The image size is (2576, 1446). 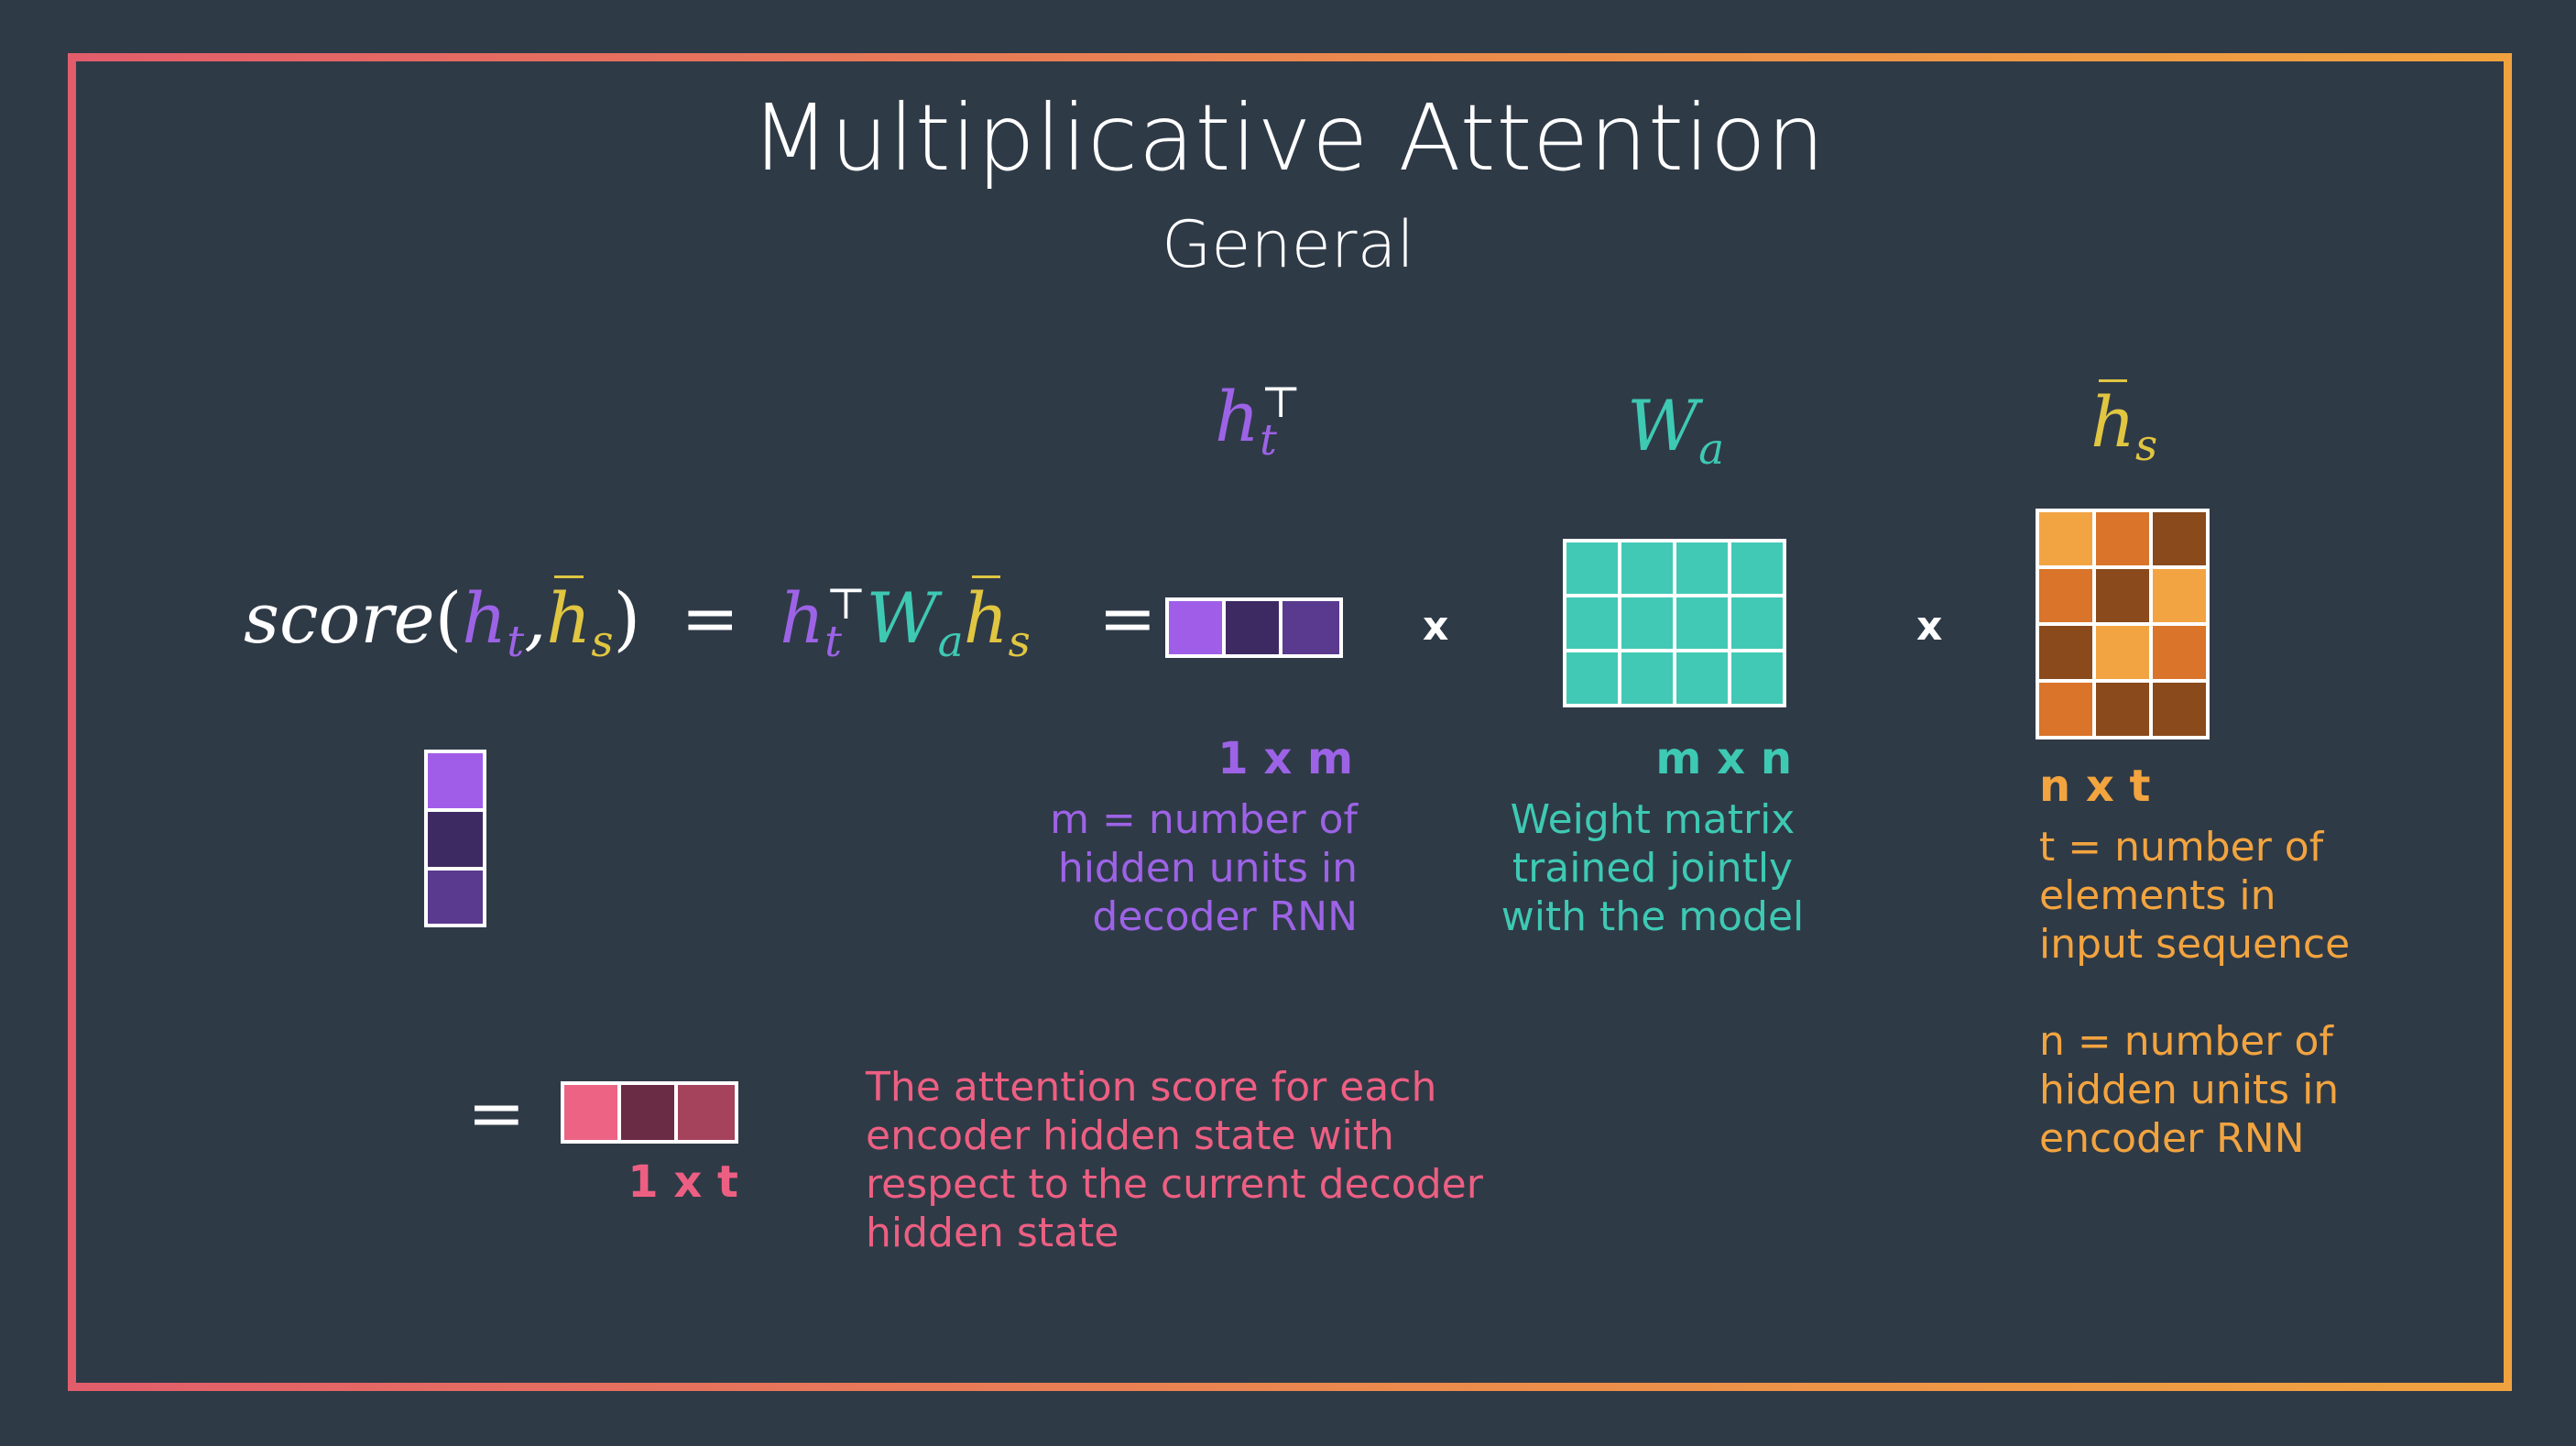 What do you see at coordinates (340, 618) in the screenshot?
I see `score-word: score` at bounding box center [340, 618].